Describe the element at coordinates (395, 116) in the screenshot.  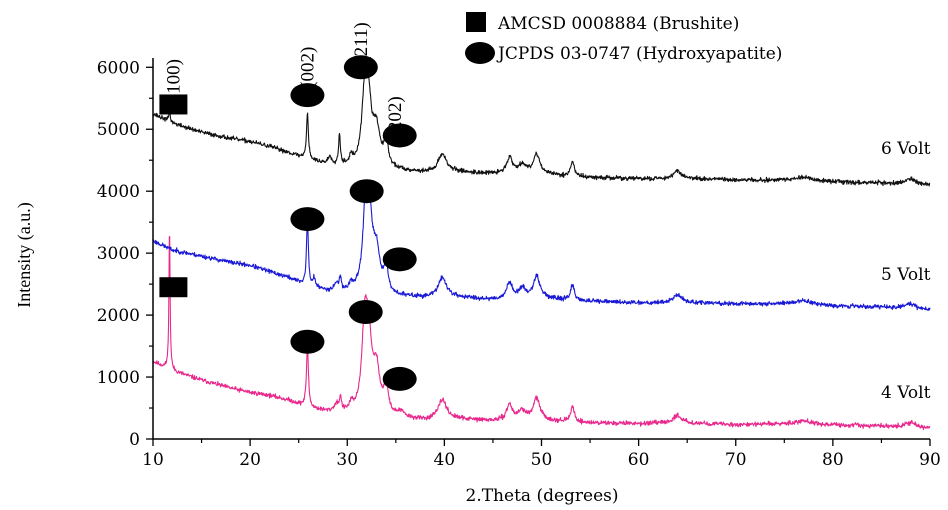
I see `hkl-label: (202)` at that location.